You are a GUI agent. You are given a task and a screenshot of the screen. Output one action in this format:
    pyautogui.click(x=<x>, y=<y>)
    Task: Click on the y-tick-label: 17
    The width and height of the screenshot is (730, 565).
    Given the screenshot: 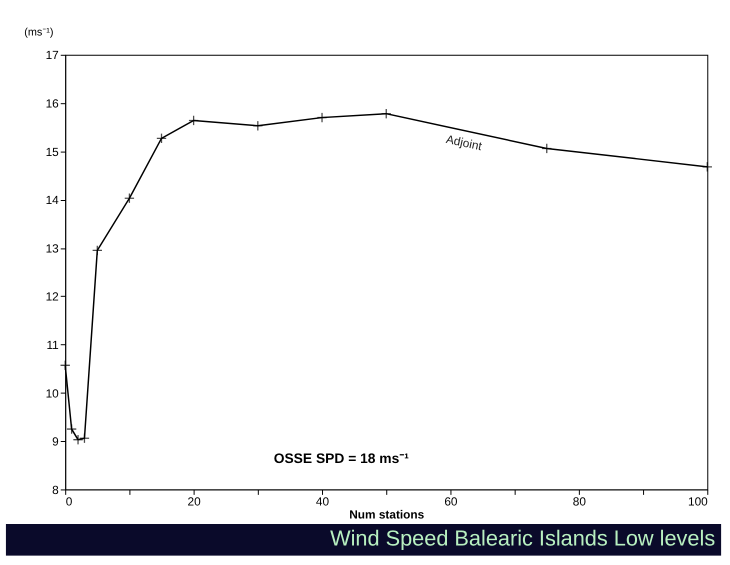 What is the action you would take?
    pyautogui.click(x=52, y=55)
    